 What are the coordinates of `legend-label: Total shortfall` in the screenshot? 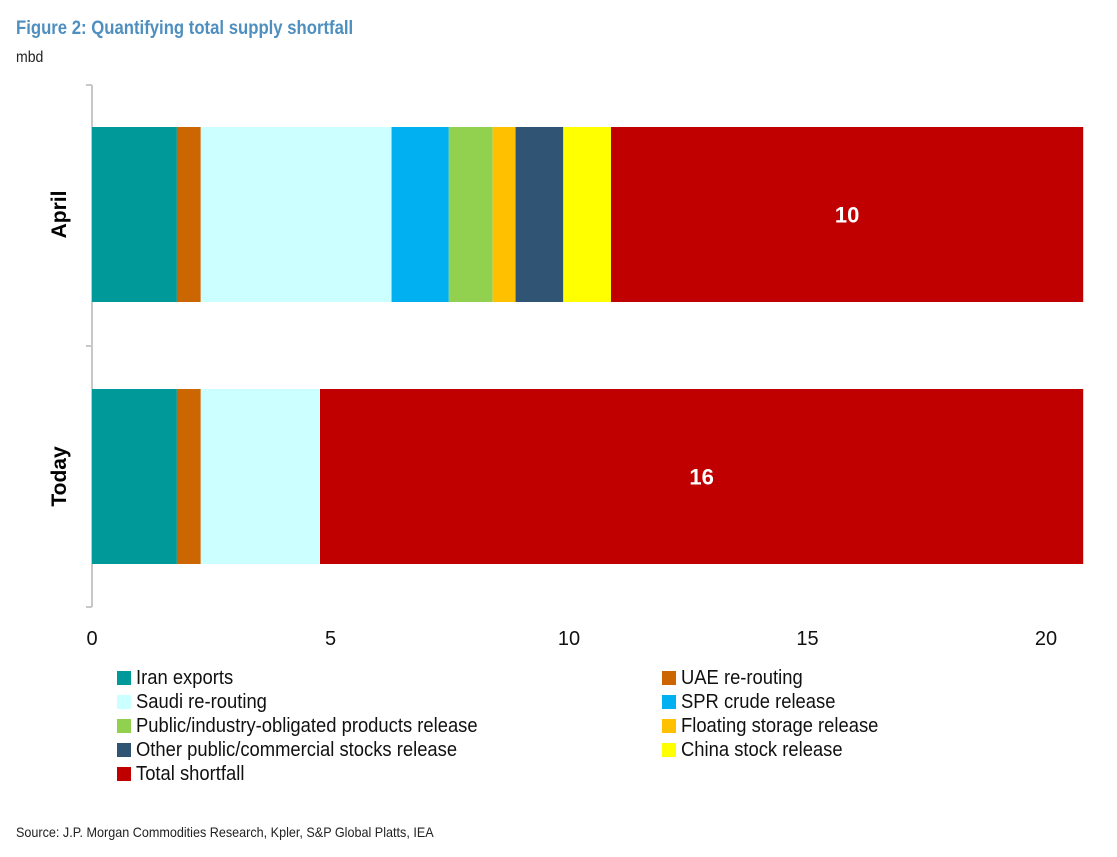 It's located at (190, 773).